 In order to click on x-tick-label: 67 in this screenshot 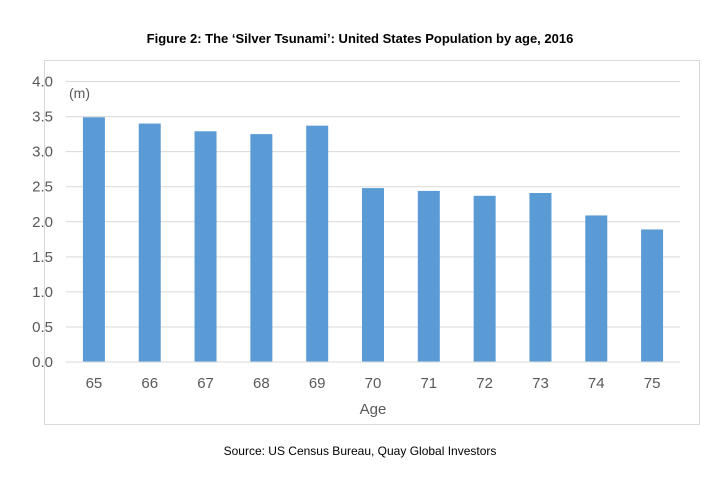, I will do `click(205, 383)`.